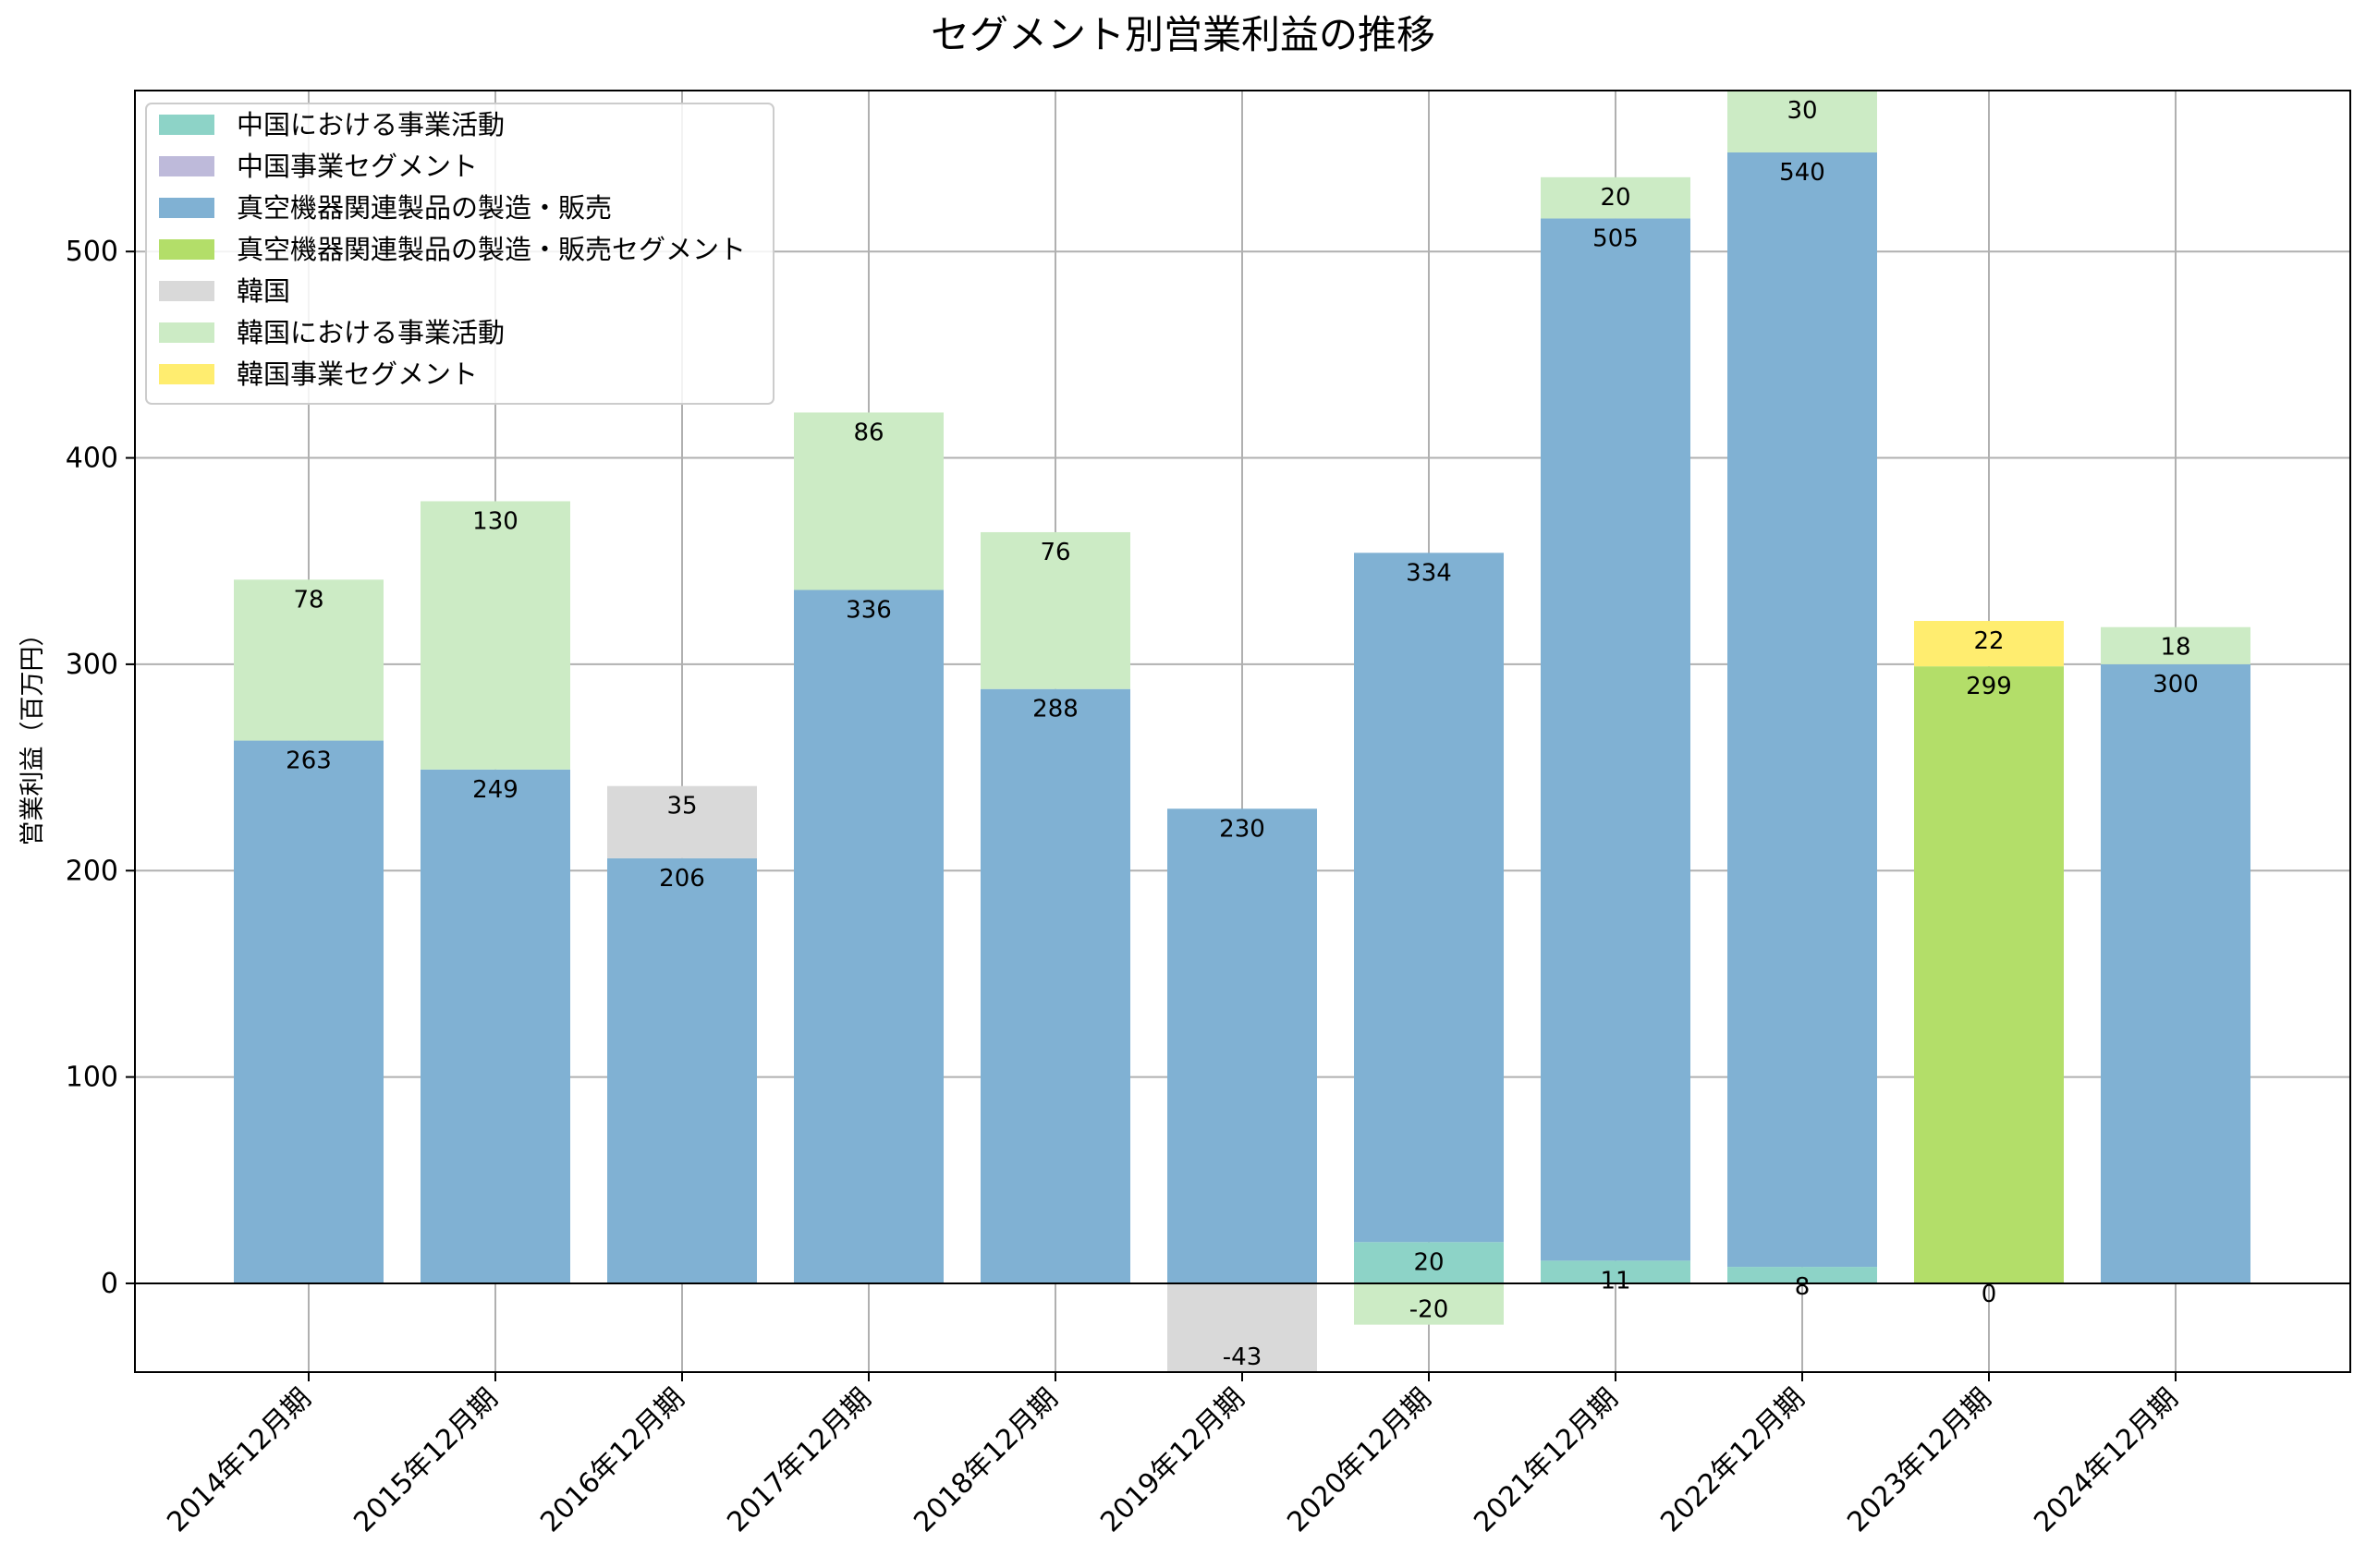 The image size is (2366, 1568). What do you see at coordinates (110, 1284) in the screenshot?
I see `y-tick-label: 0` at bounding box center [110, 1284].